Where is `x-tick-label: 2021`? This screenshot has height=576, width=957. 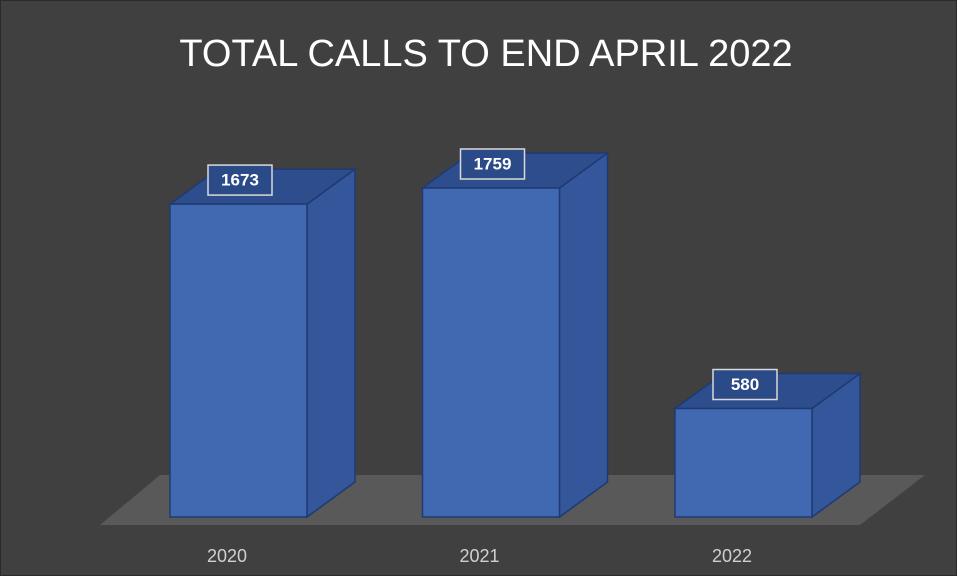 x-tick-label: 2021 is located at coordinates (479, 556).